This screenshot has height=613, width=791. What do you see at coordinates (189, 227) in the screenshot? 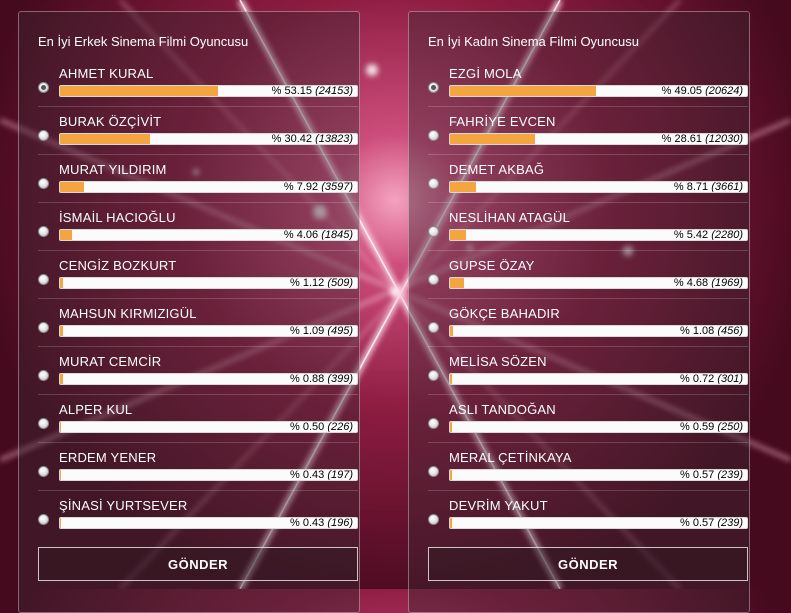
I see `poll-option: İSMAİL HACIOĞLU % 4.06 (1845)` at bounding box center [189, 227].